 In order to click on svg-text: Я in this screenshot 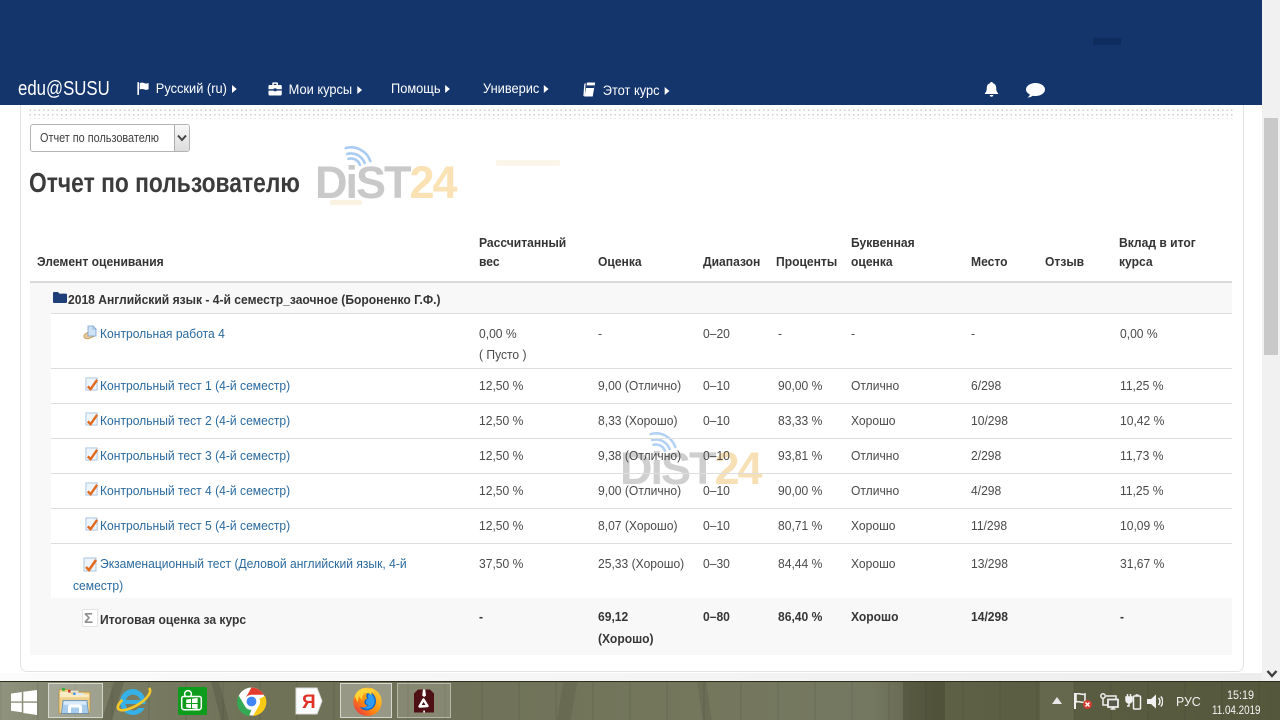, I will do `click(309, 702)`.